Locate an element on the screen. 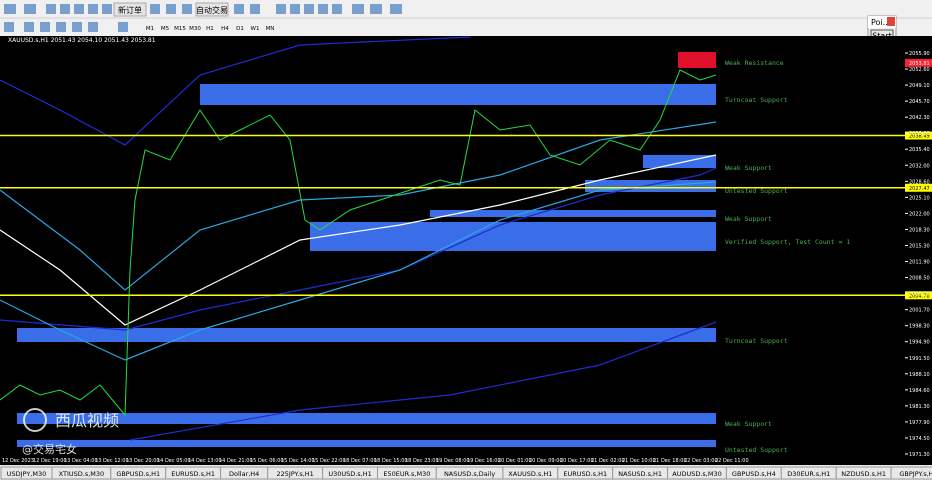 The height and width of the screenshot is (480, 932). price-label: 2011.90 is located at coordinates (919, 263).